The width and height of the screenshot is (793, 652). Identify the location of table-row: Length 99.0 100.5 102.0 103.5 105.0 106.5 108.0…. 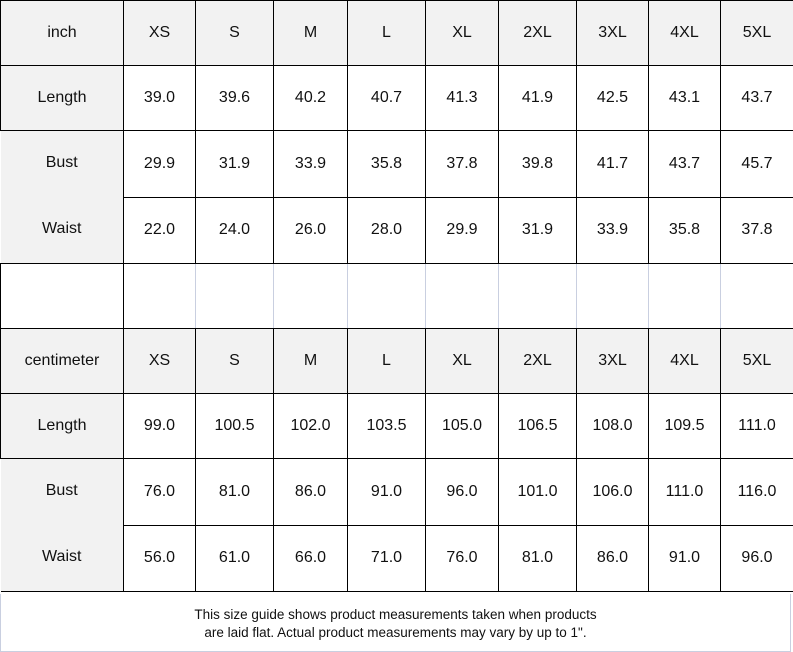
(396, 426).